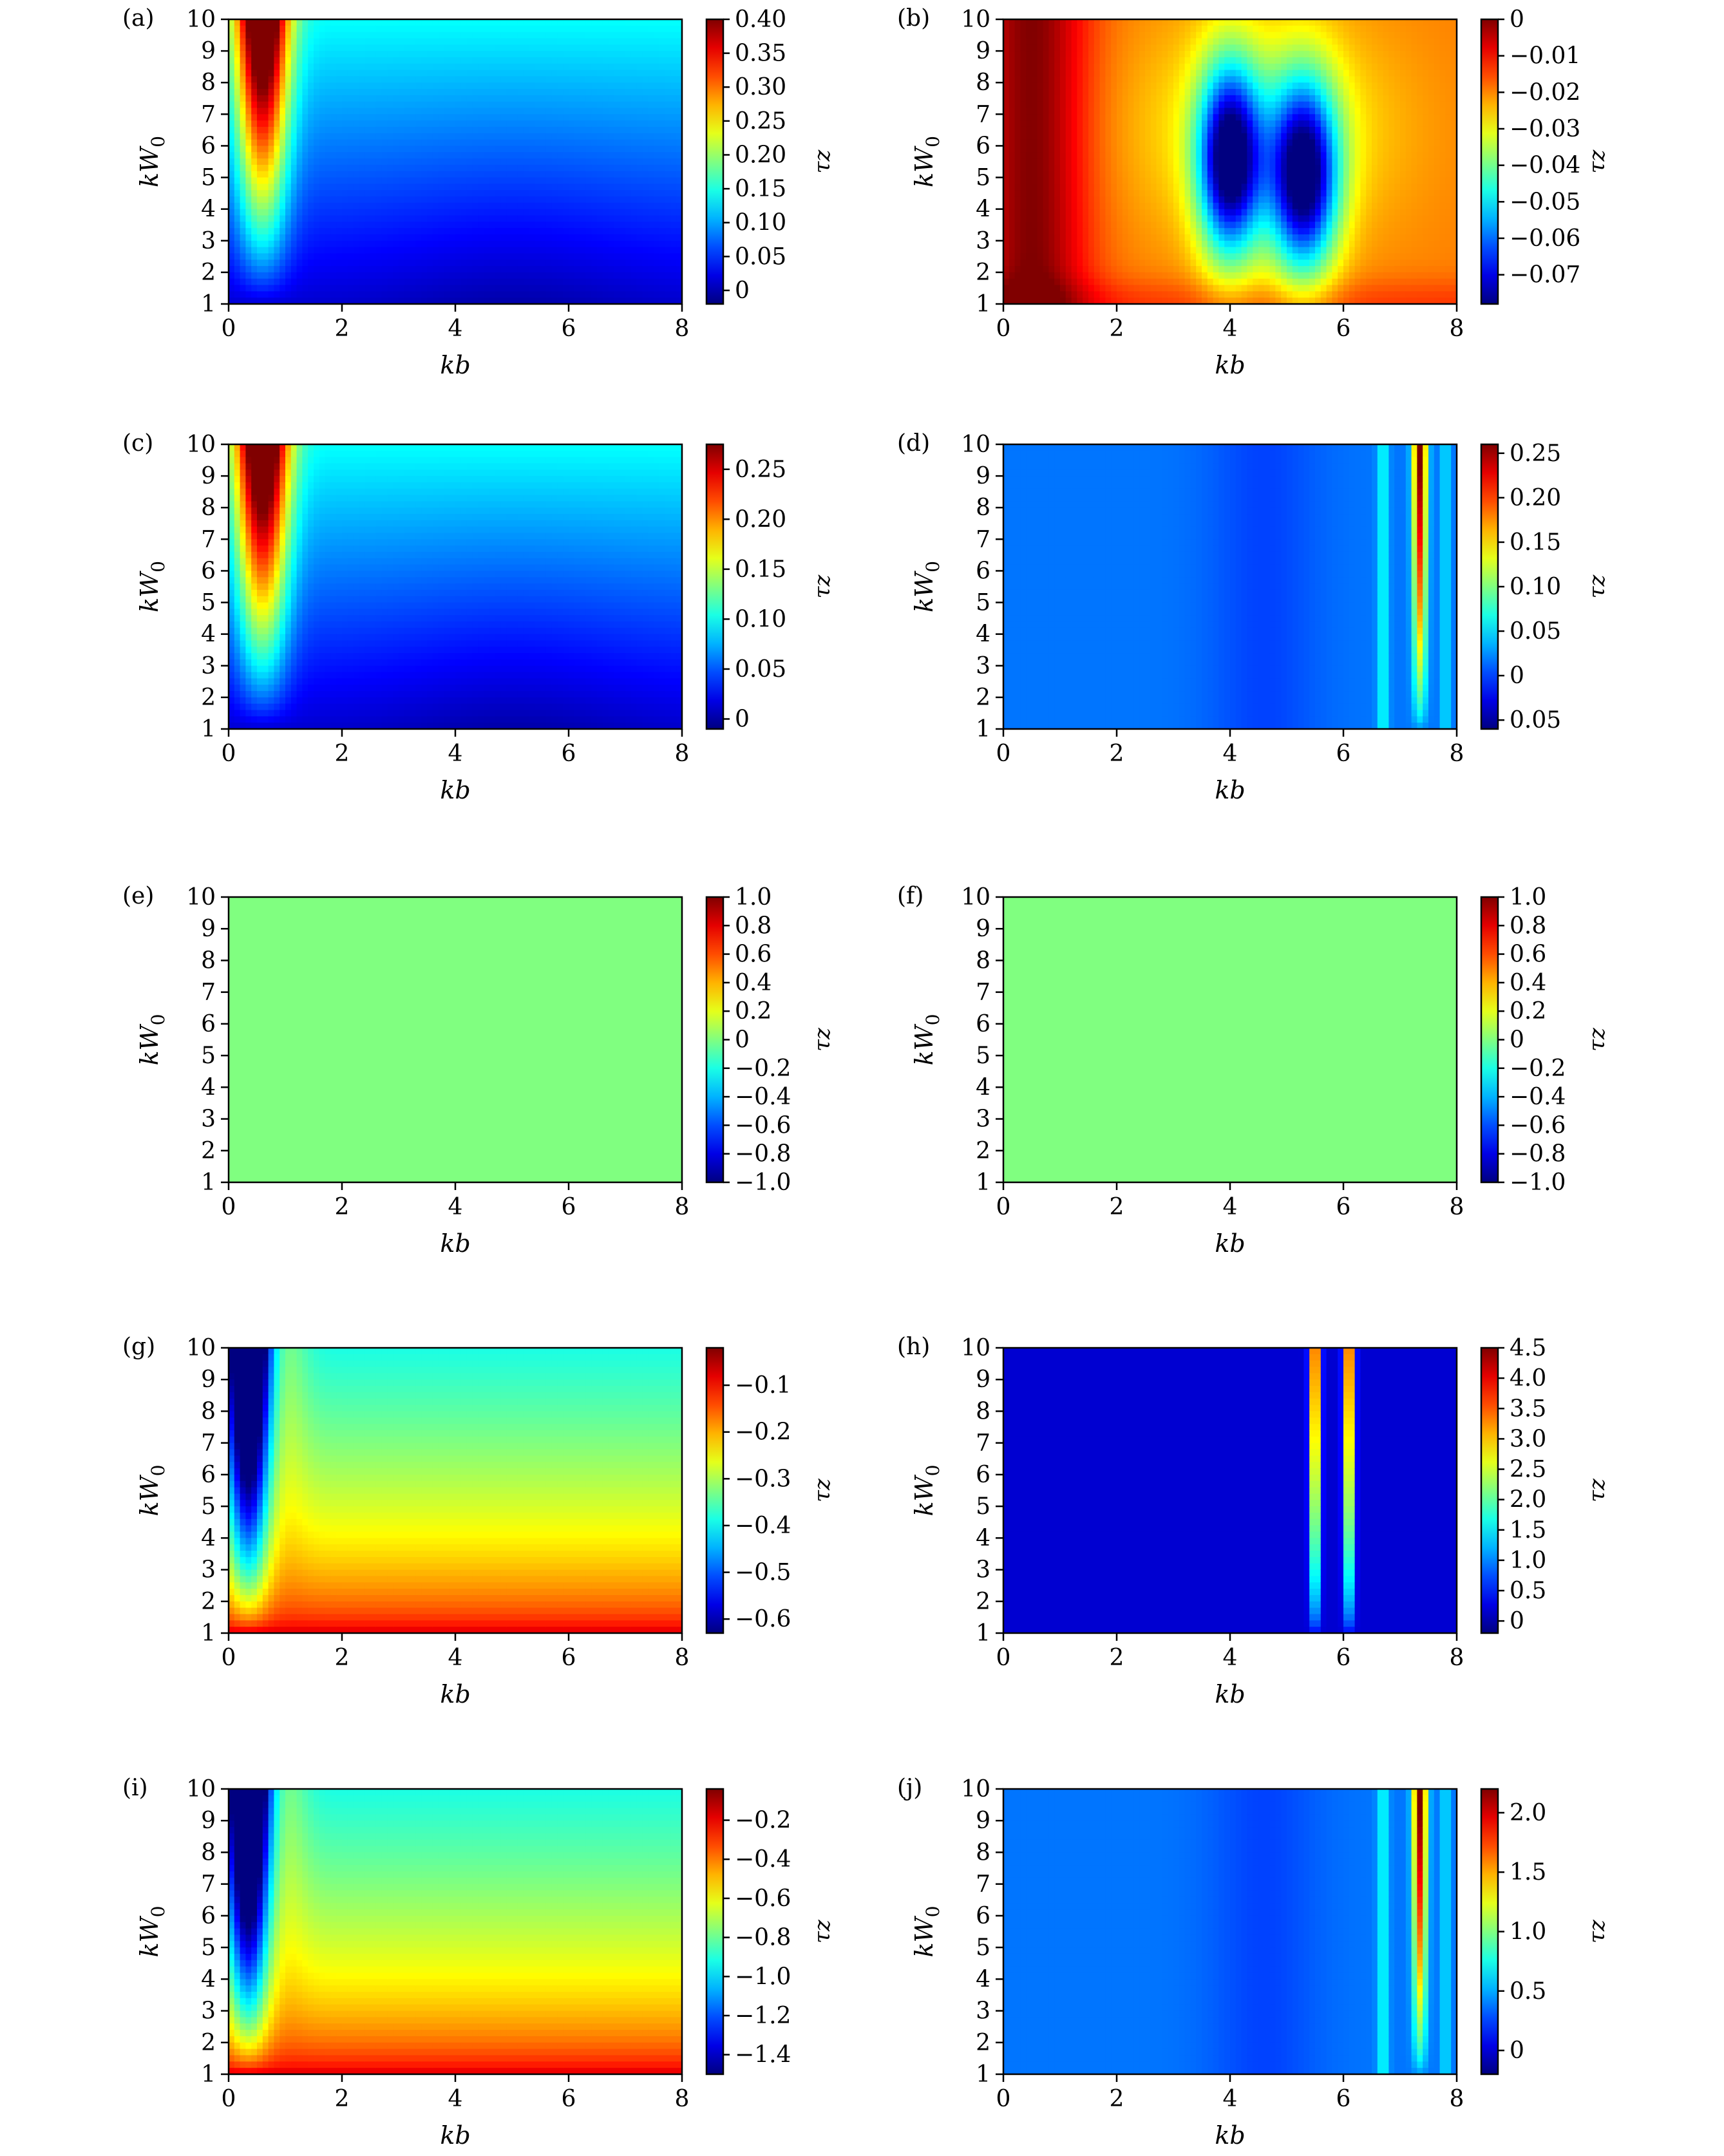 This screenshot has width=1724, height=2156. What do you see at coordinates (208, 241) in the screenshot?
I see `y-tick-label: 3` at bounding box center [208, 241].